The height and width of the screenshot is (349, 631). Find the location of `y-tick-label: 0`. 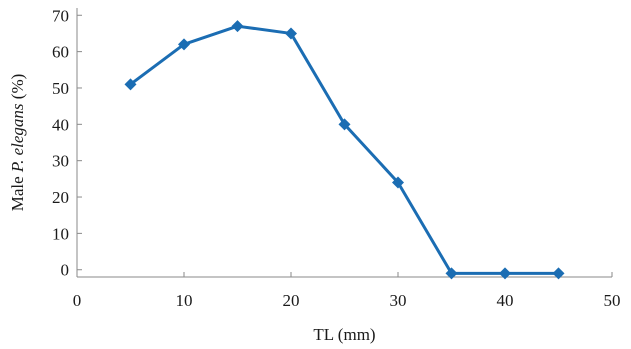

y-tick-label: 0 is located at coordinates (65, 270).